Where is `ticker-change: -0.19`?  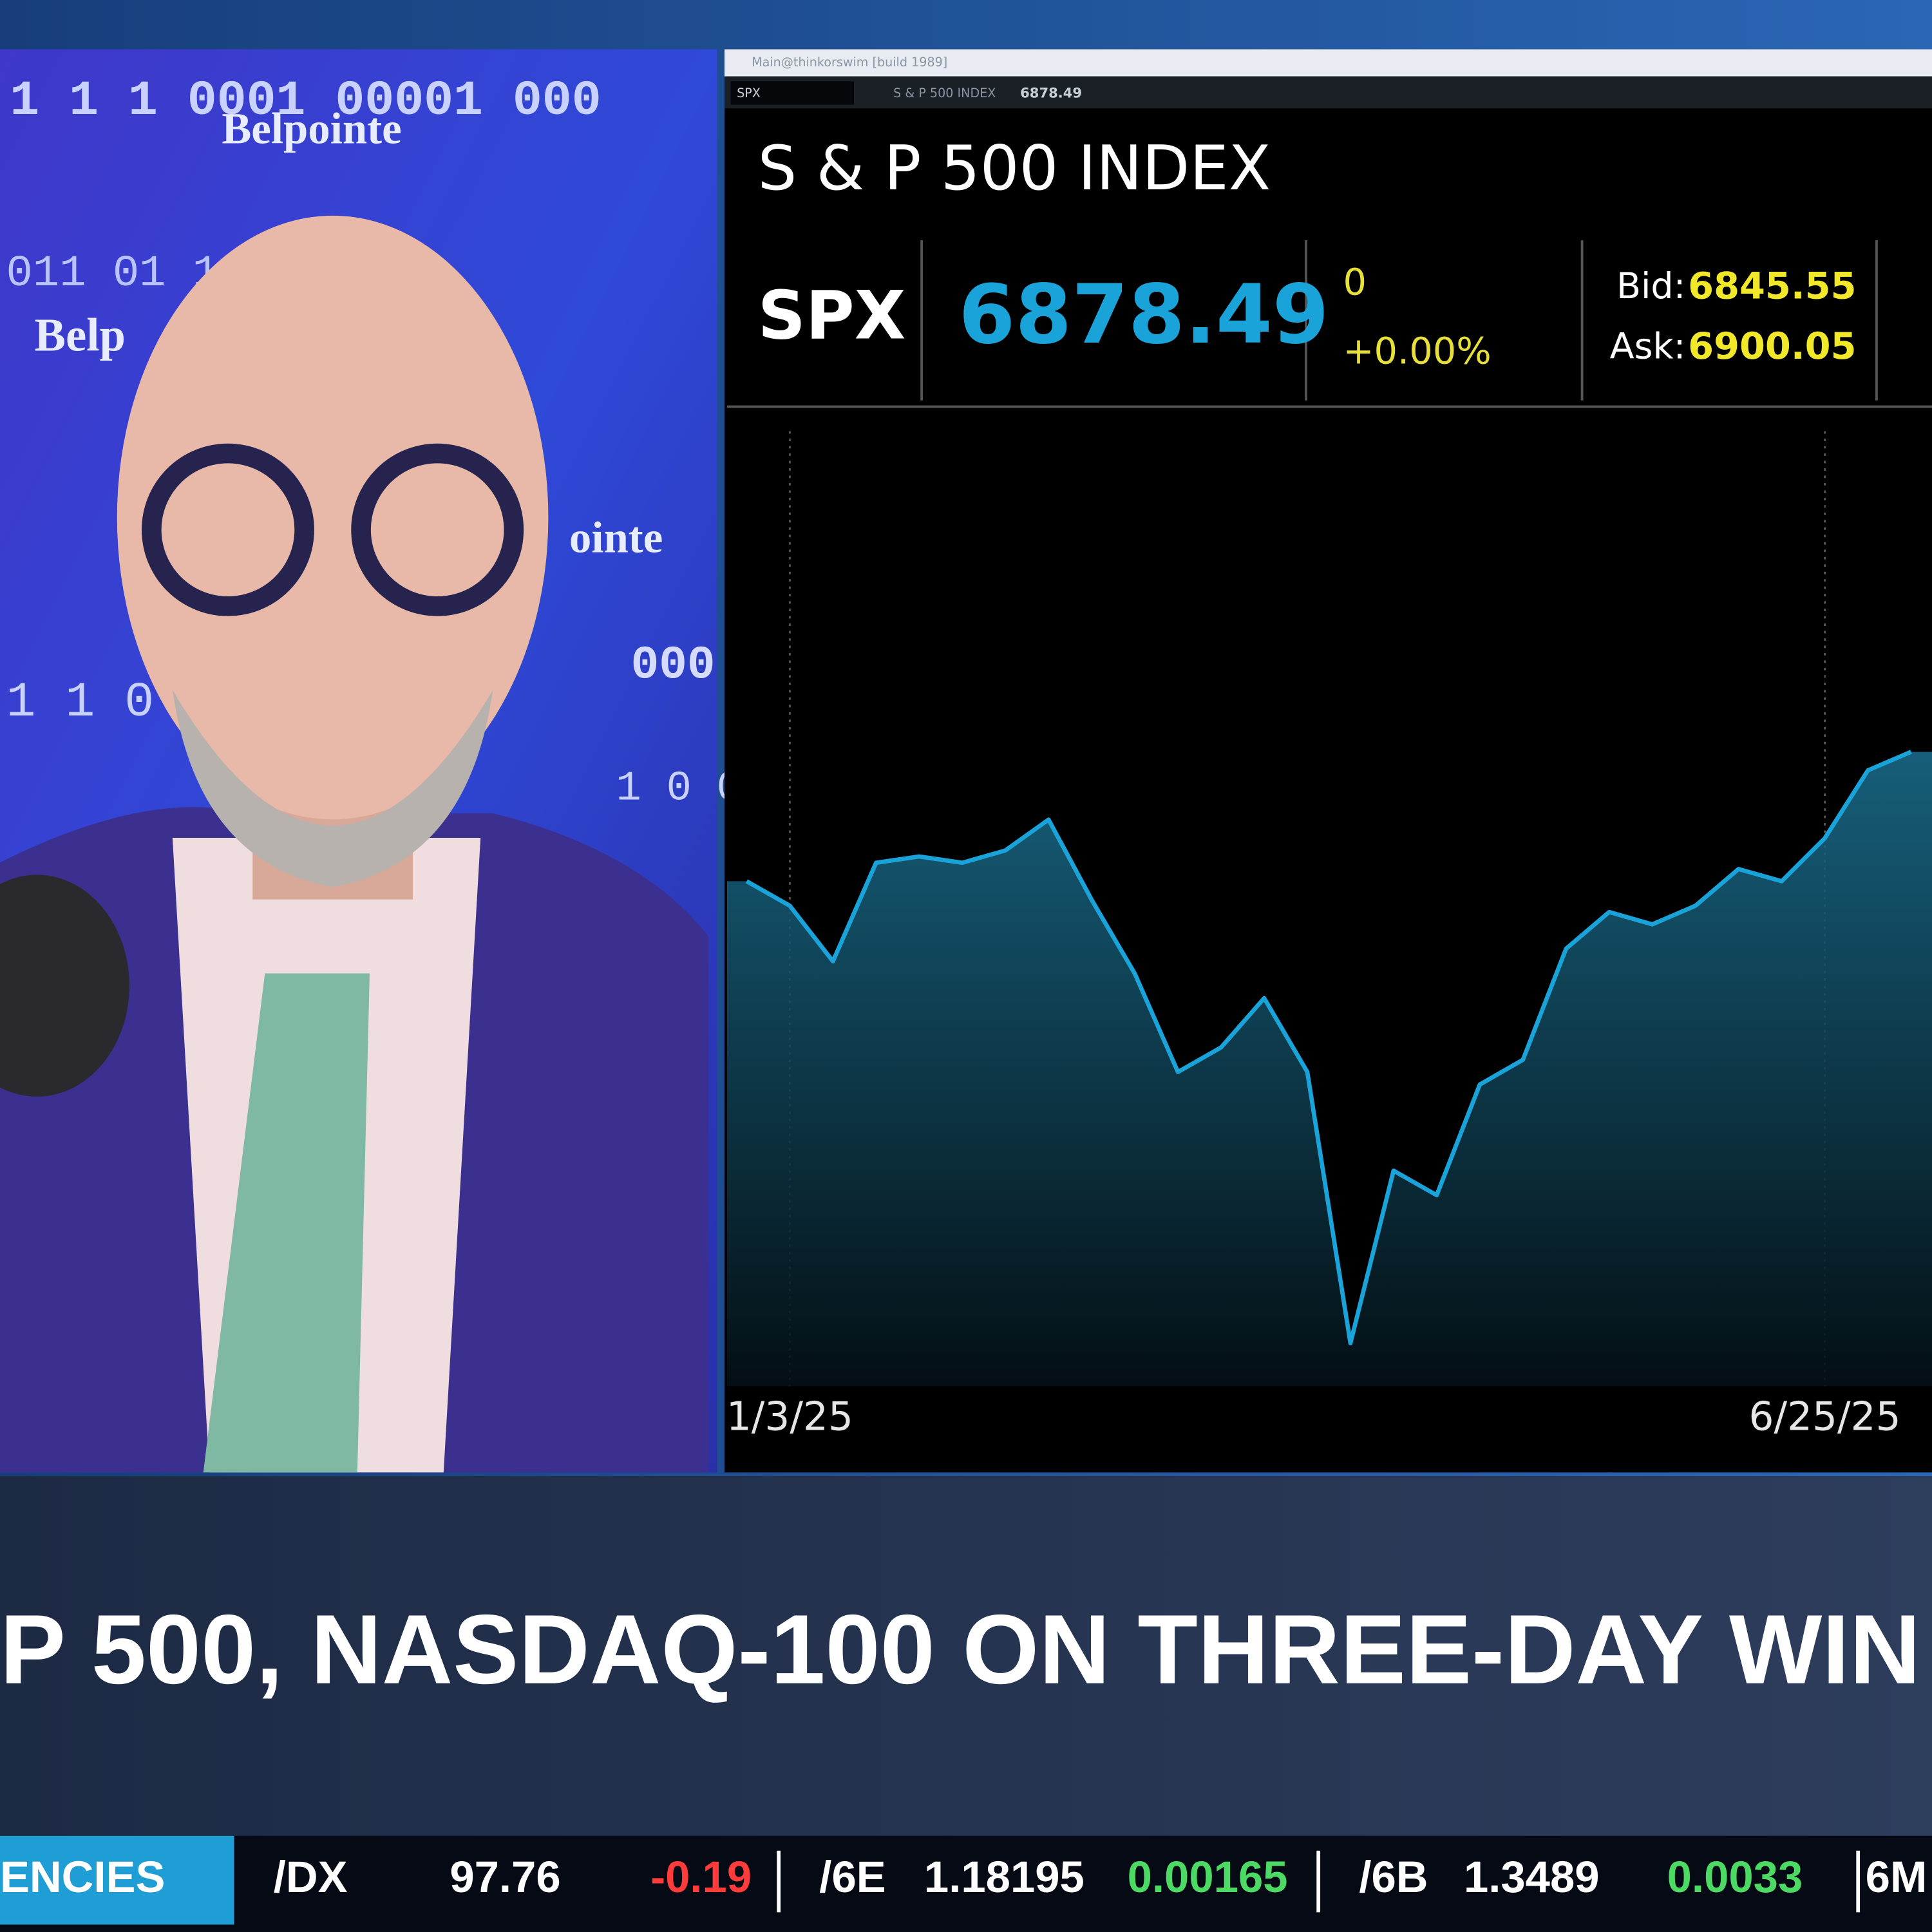 ticker-change: -0.19 is located at coordinates (701, 1877).